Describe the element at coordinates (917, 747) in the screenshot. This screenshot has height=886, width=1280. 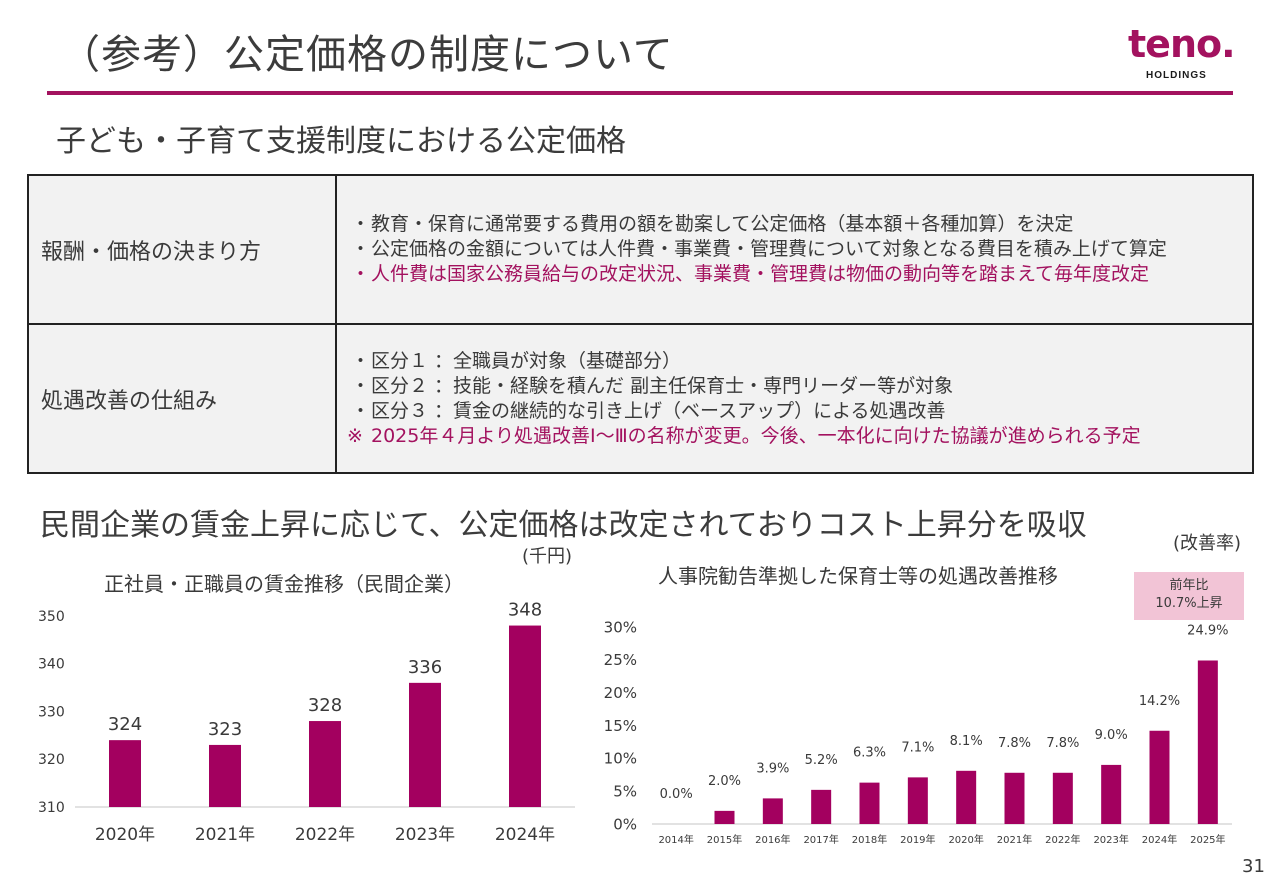
I see `data-label: 7.1%` at that location.